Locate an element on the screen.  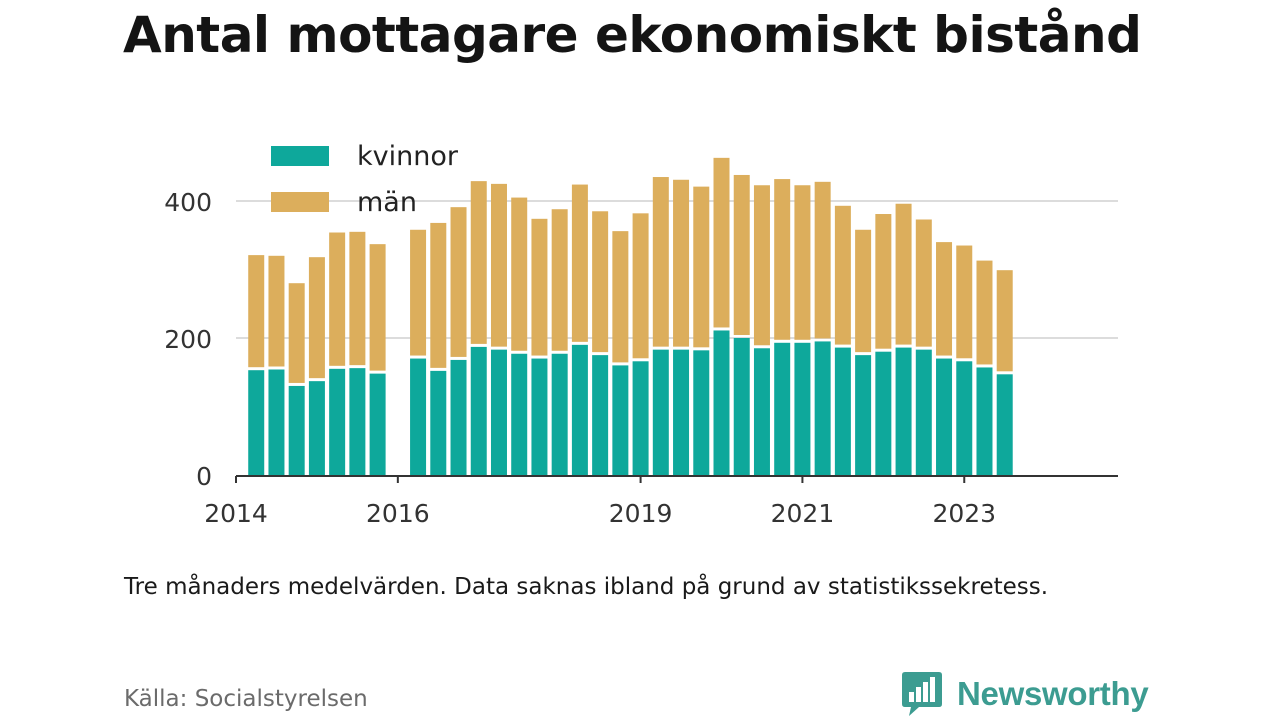
legend-label: kvinnor is located at coordinates (408, 156).